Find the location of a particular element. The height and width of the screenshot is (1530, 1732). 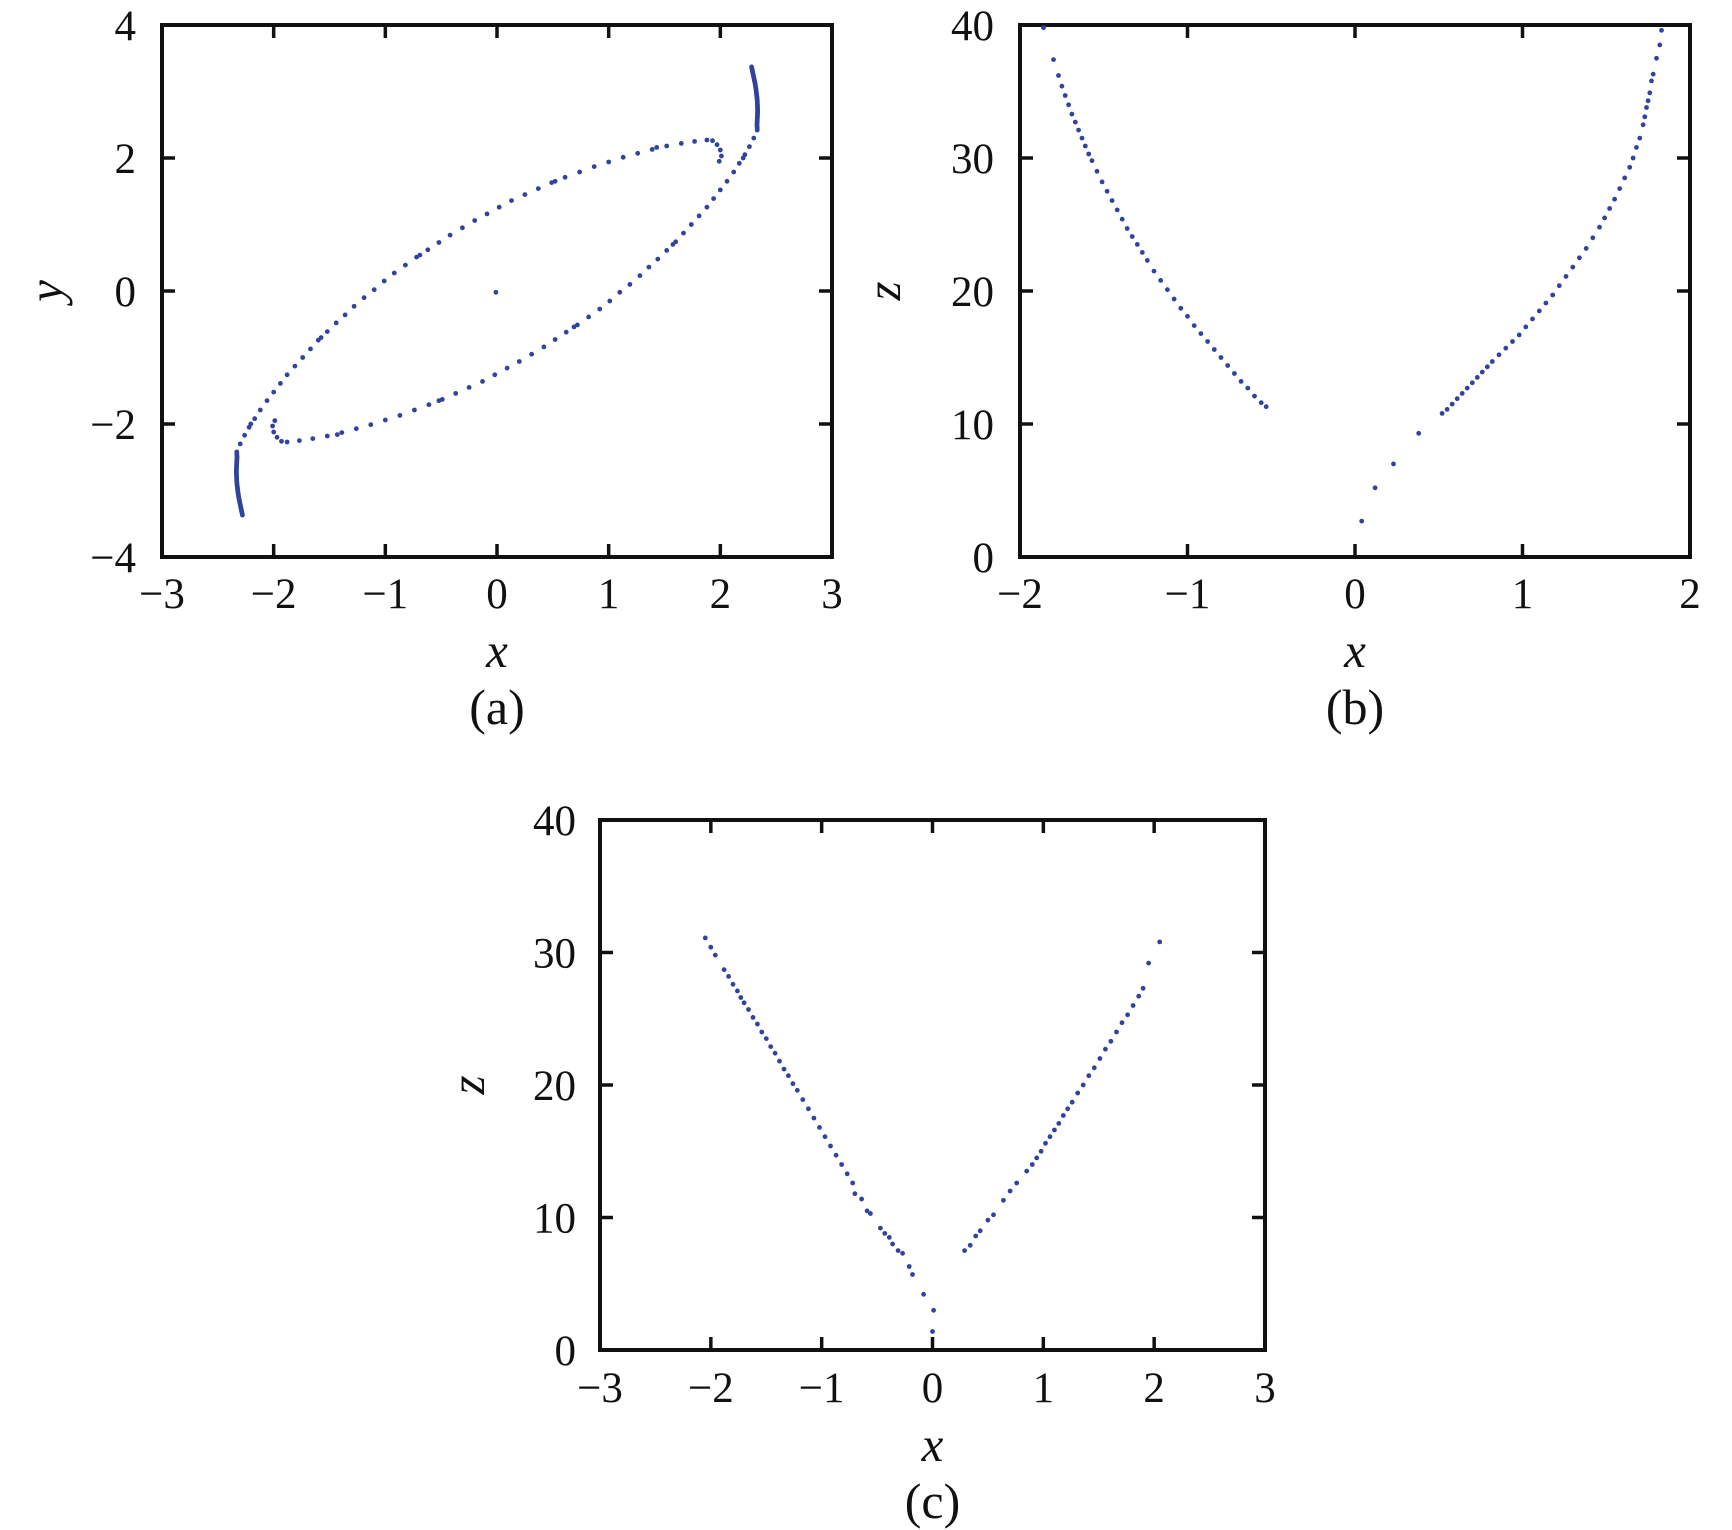

a-x-tick-label: −1 is located at coordinates (385, 594).